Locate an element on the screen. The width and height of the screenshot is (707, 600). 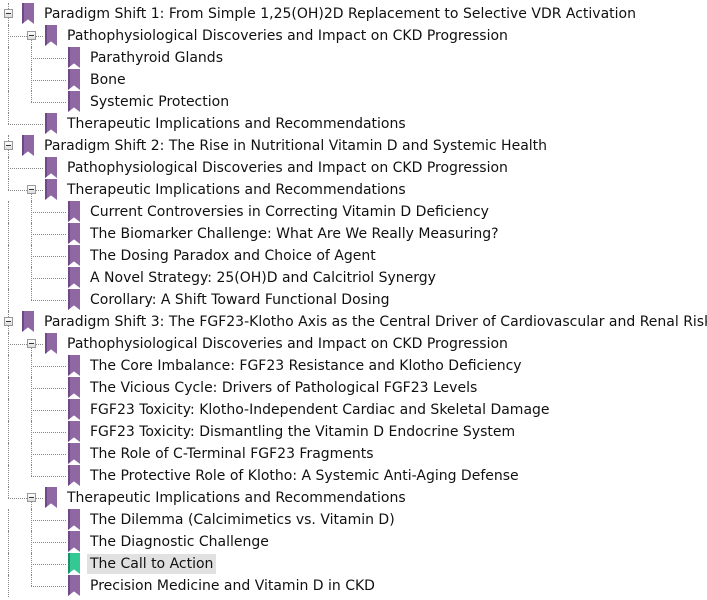
bookmark-item: The Role of C-Terminal FGF23 Fragments is located at coordinates (353, 454).